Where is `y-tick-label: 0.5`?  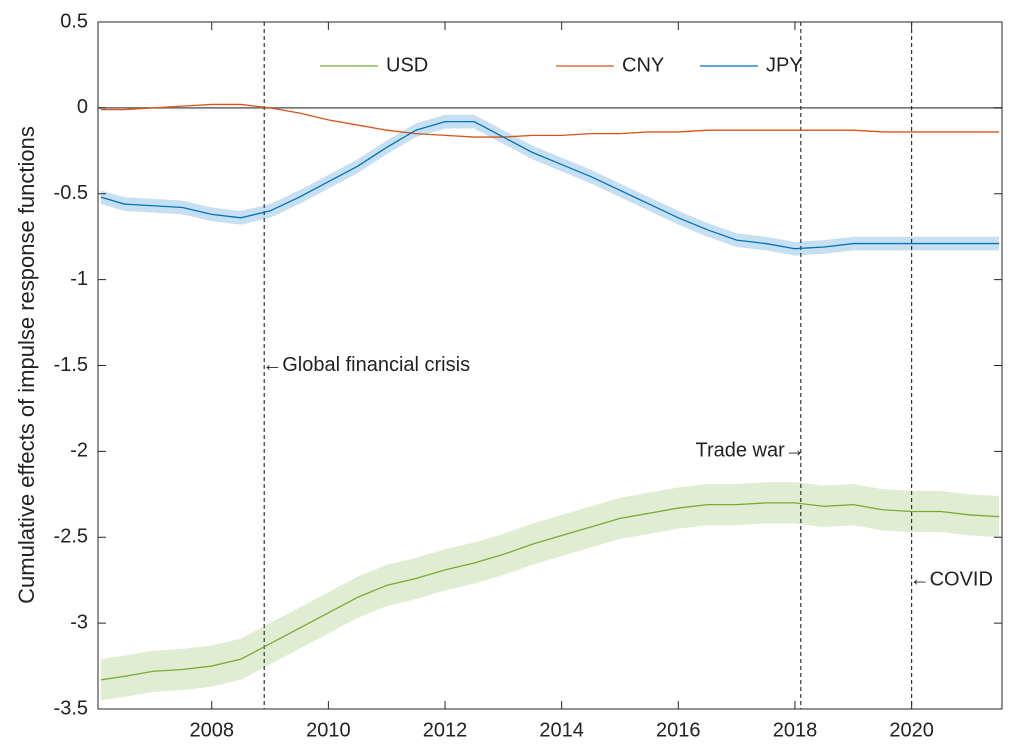
y-tick-label: 0.5 is located at coordinates (74, 21).